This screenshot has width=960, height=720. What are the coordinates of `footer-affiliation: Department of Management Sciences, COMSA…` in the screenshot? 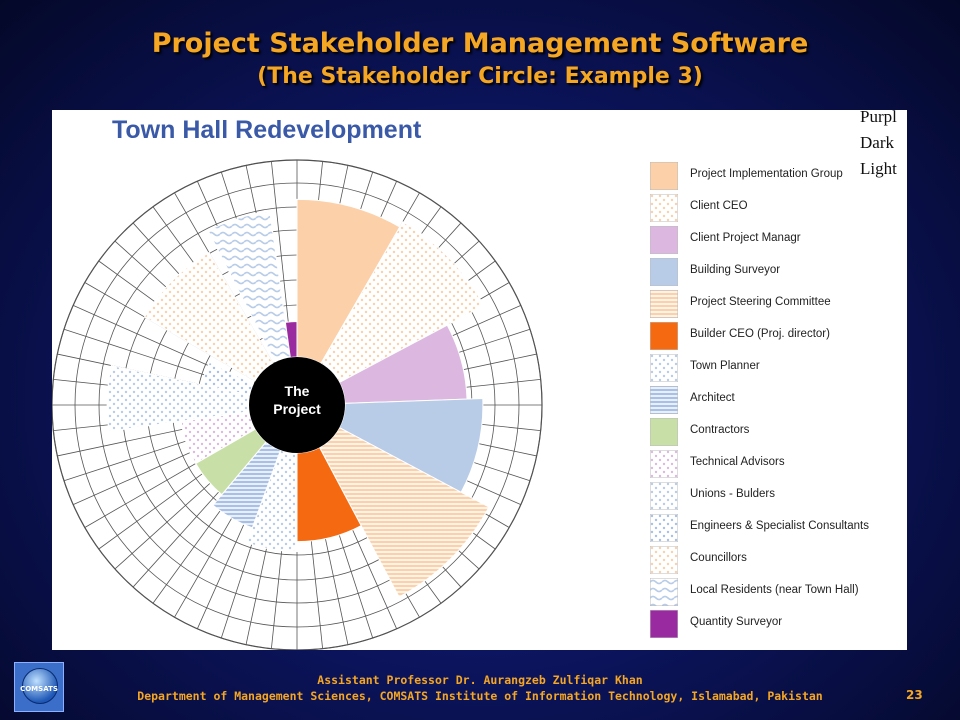 It's located at (480, 696).